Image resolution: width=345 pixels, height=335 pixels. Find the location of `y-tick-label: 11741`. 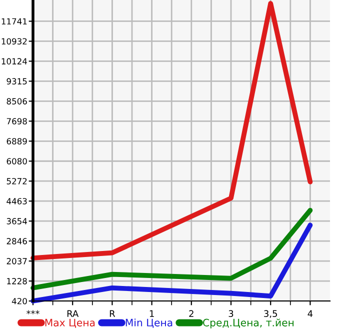

y-tick-label: 11741 is located at coordinates (14, 21).